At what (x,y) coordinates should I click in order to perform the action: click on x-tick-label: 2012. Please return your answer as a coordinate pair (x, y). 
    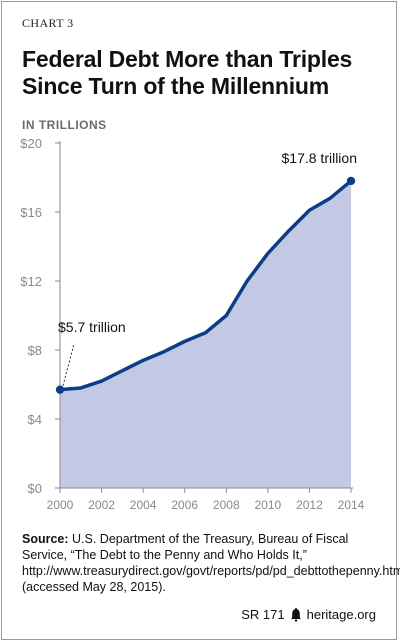
    Looking at the image, I should click on (309, 505).